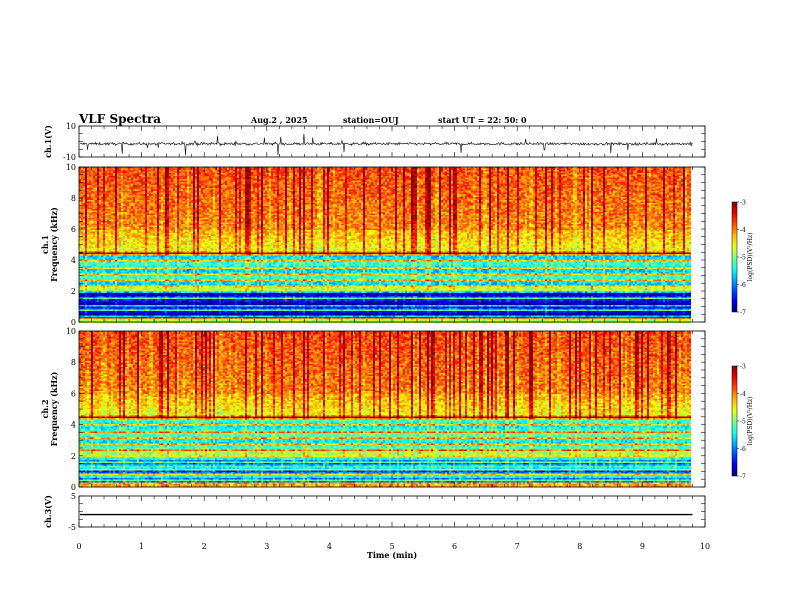 The image size is (792, 612). What do you see at coordinates (69, 157) in the screenshot?
I see `ch1-ytick-label: -10` at bounding box center [69, 157].